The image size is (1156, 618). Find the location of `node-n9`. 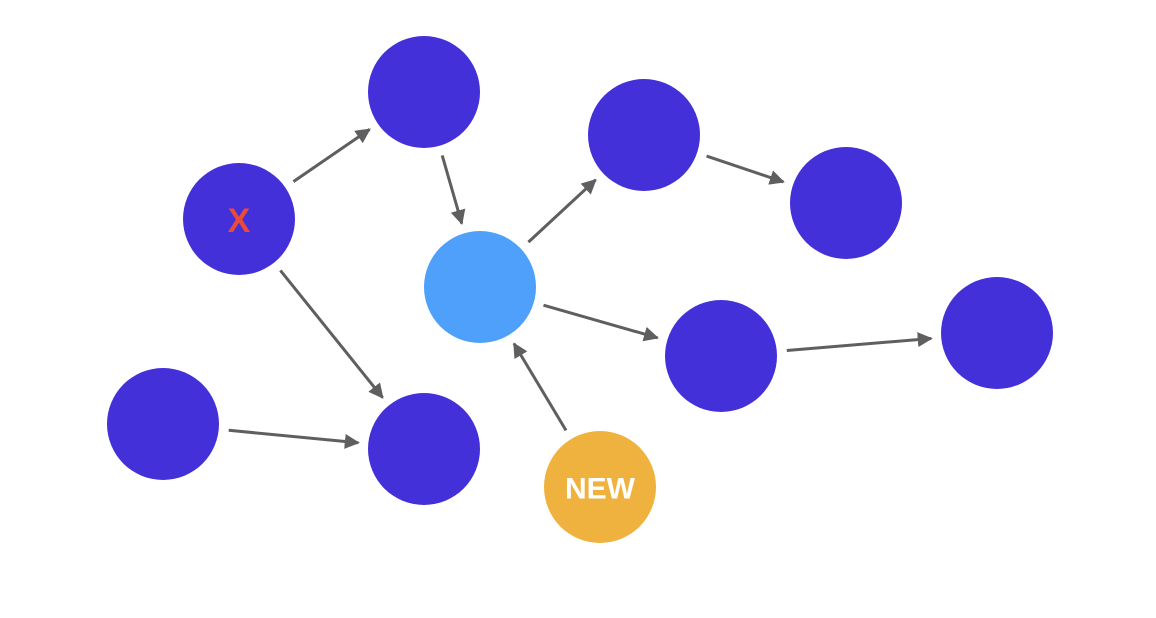

node-n9 is located at coordinates (424, 449).